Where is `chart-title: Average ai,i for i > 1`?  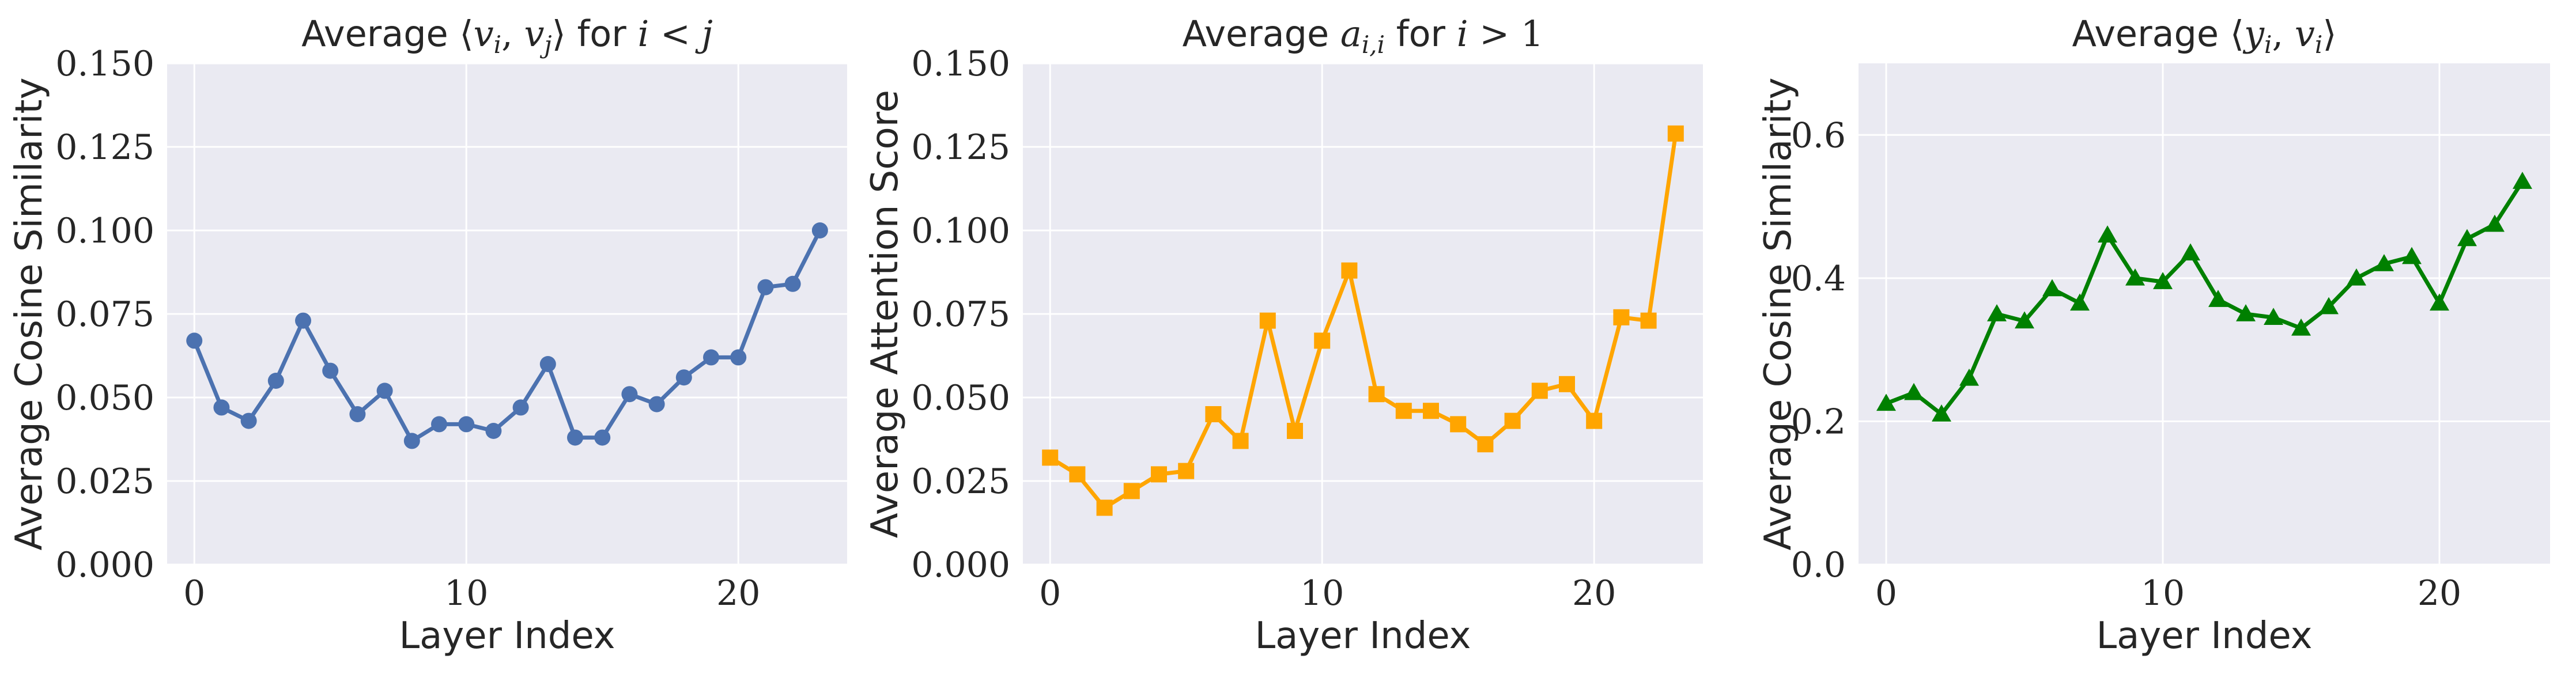 chart-title: Average ai,i for i > 1 is located at coordinates (1363, 36).